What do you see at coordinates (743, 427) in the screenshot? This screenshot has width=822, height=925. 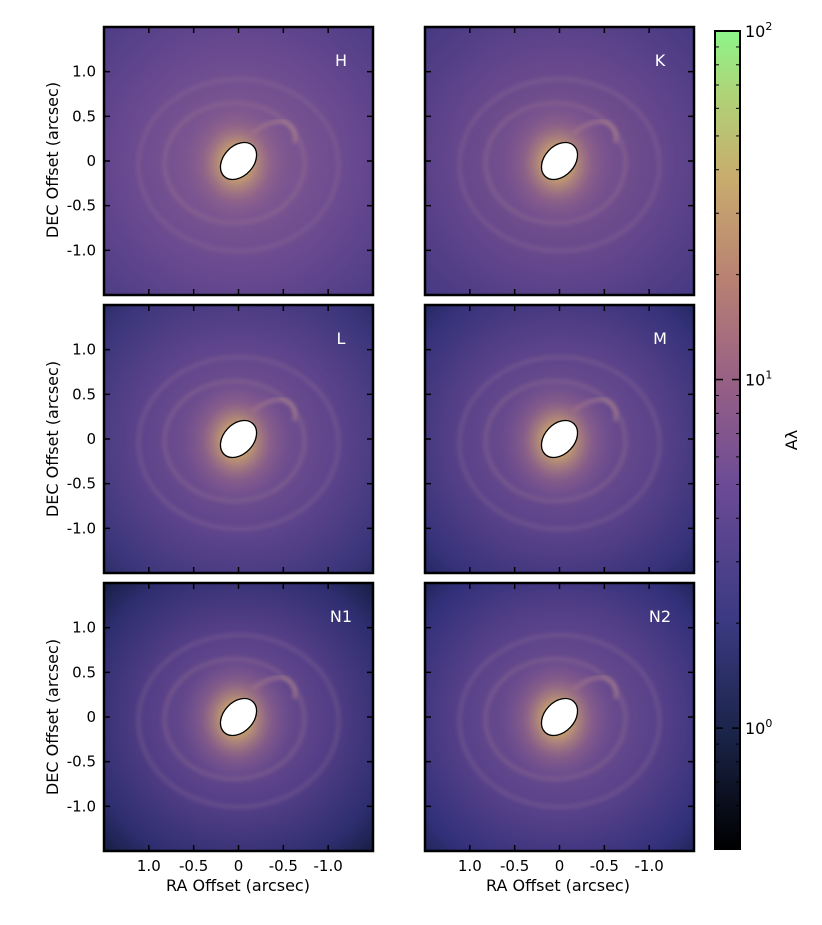 I see `colorbar-ticks: 10⁰ 10¹ 10²` at bounding box center [743, 427].